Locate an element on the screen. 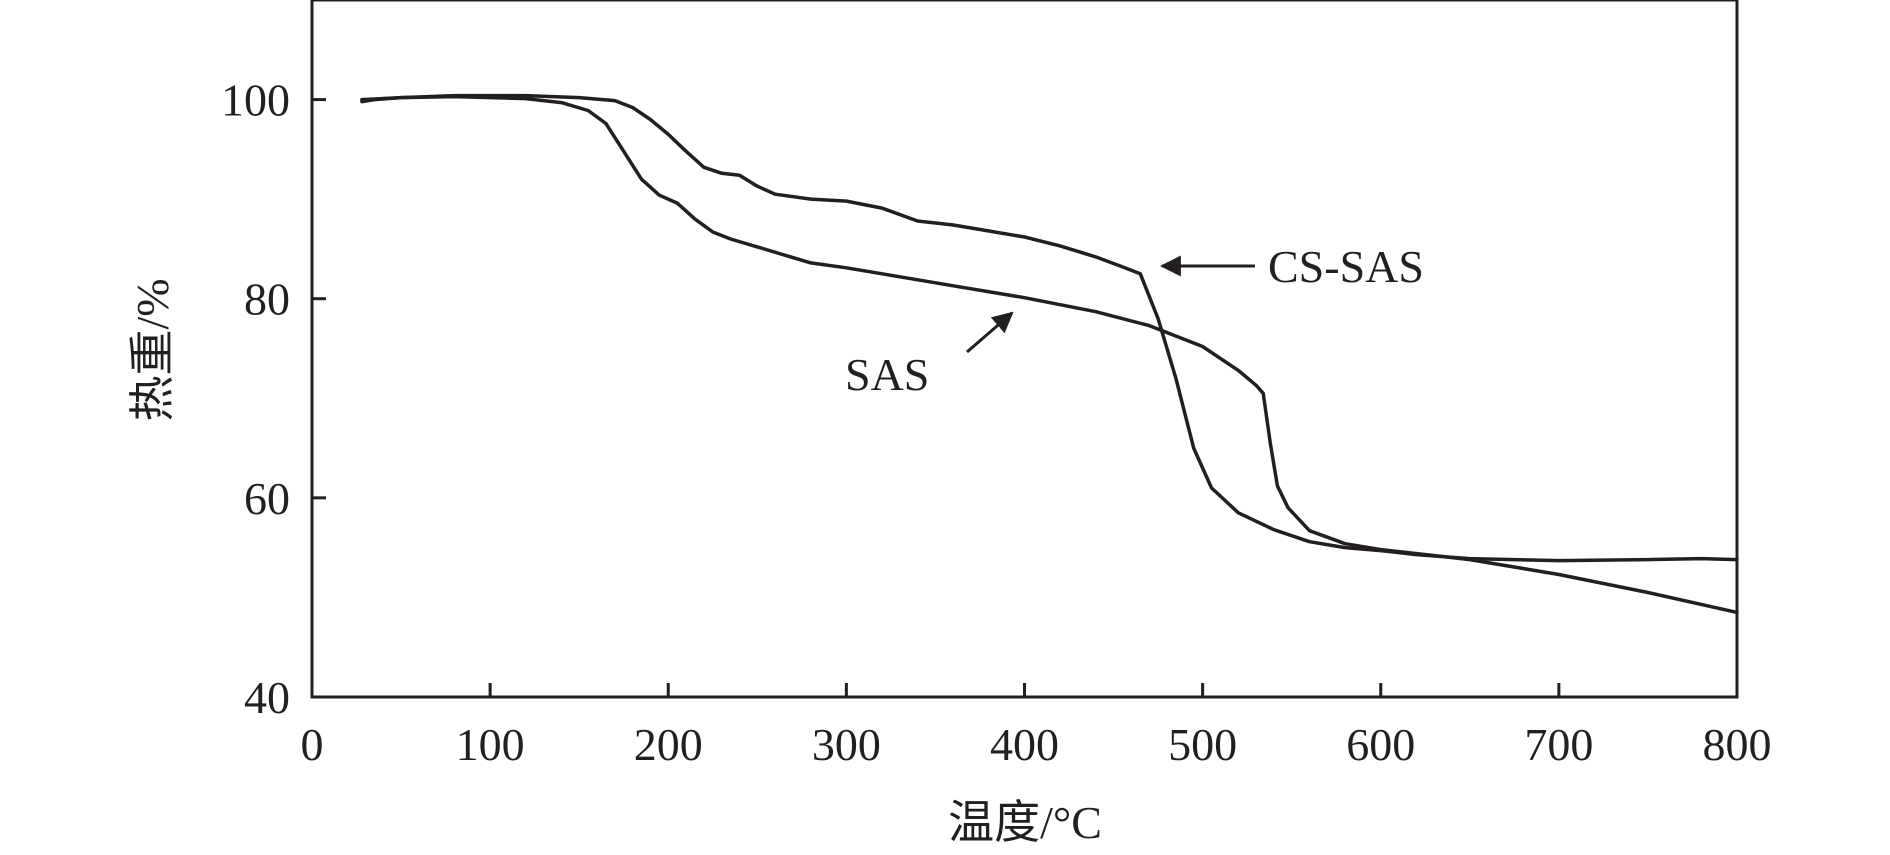 This screenshot has height=855, width=1890. annotation-sas: SAS is located at coordinates (929, 355).